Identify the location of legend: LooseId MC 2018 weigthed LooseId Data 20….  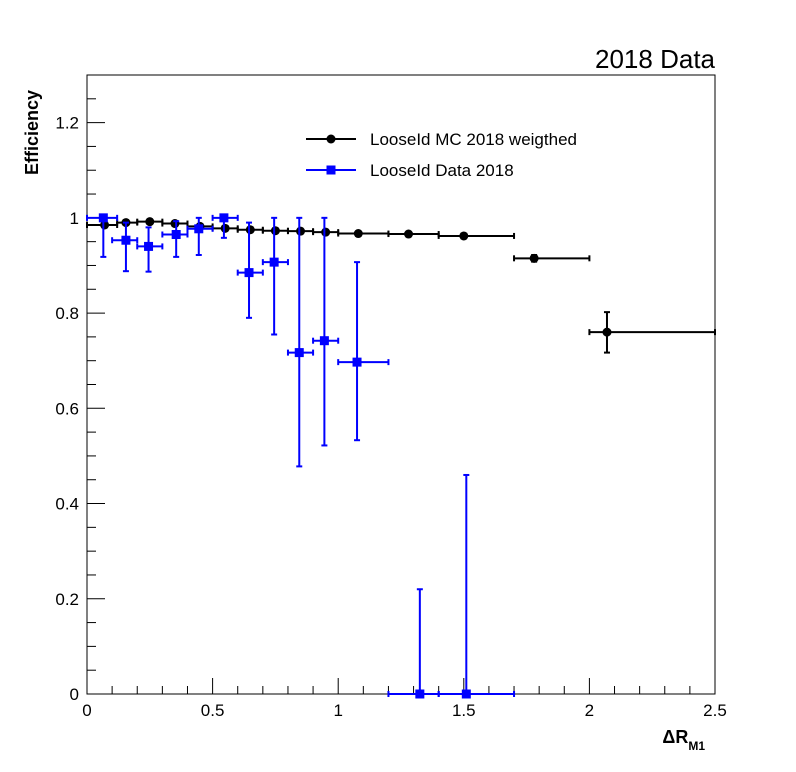
(441, 155).